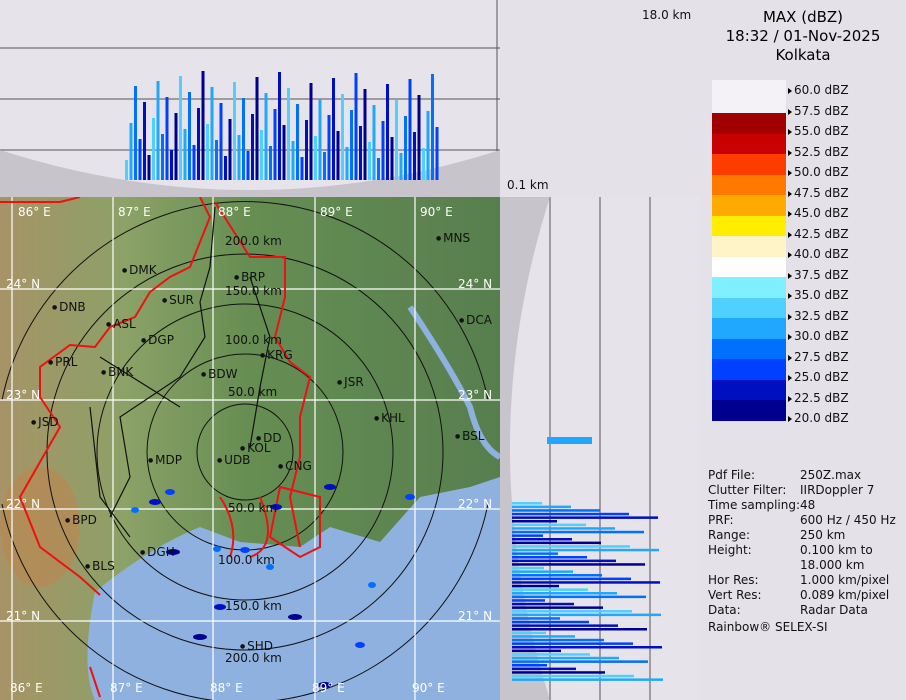 The height and width of the screenshot is (700, 906). What do you see at coordinates (48, 422) in the screenshot?
I see `city-label: JSD` at bounding box center [48, 422].